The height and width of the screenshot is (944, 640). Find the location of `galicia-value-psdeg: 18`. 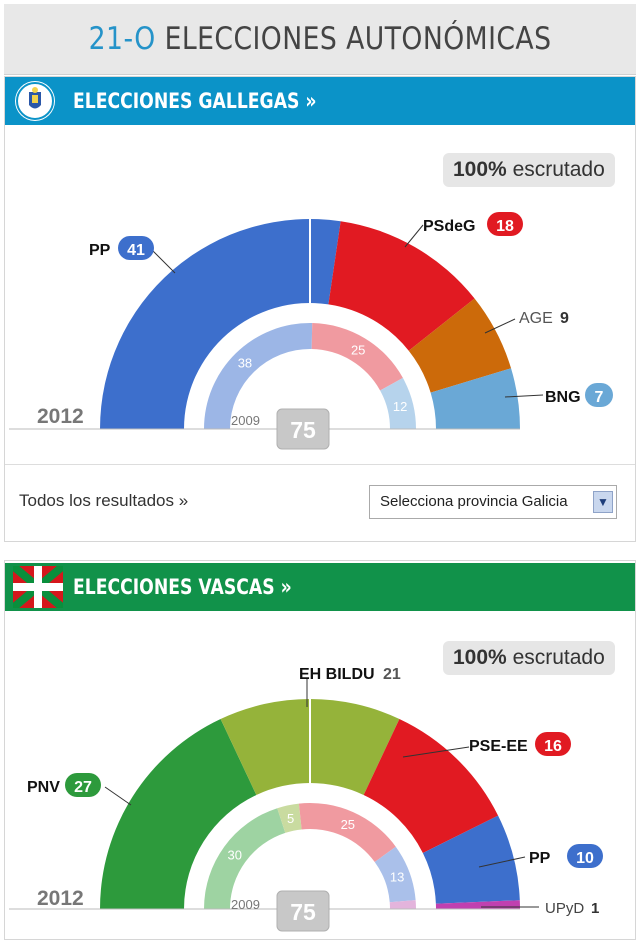

galicia-value-psdeg: 18 is located at coordinates (505, 226).